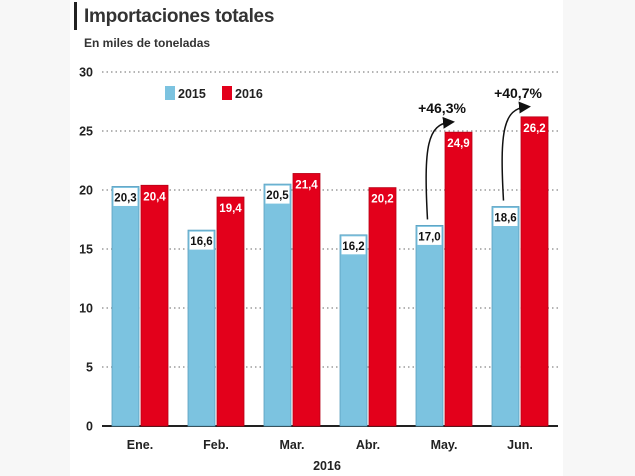 Image resolution: width=635 pixels, height=476 pixels. What do you see at coordinates (216, 445) in the screenshot?
I see `x-tick-label: Feb.` at bounding box center [216, 445].